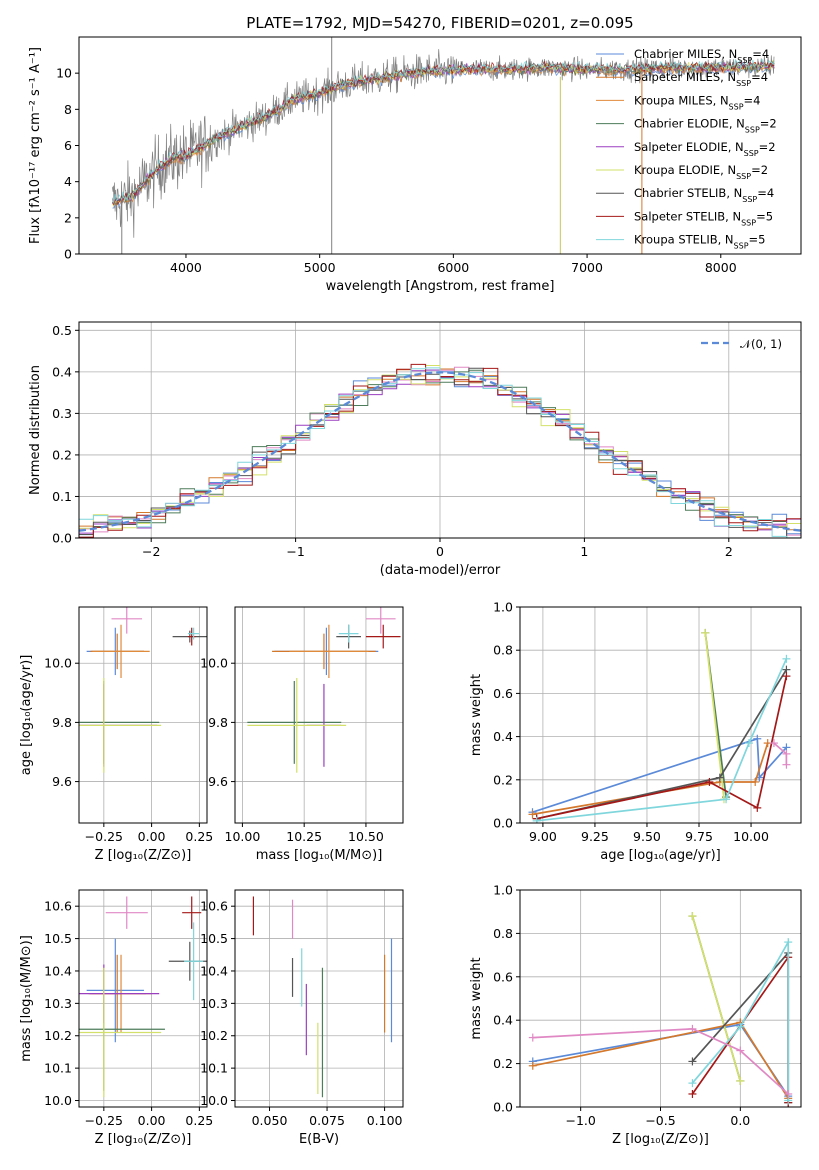 The width and height of the screenshot is (819, 1170). Describe the element at coordinates (701, 56) in the screenshot. I see `legend-entry-0: Chabrier MILES, NSSP=4` at that location.